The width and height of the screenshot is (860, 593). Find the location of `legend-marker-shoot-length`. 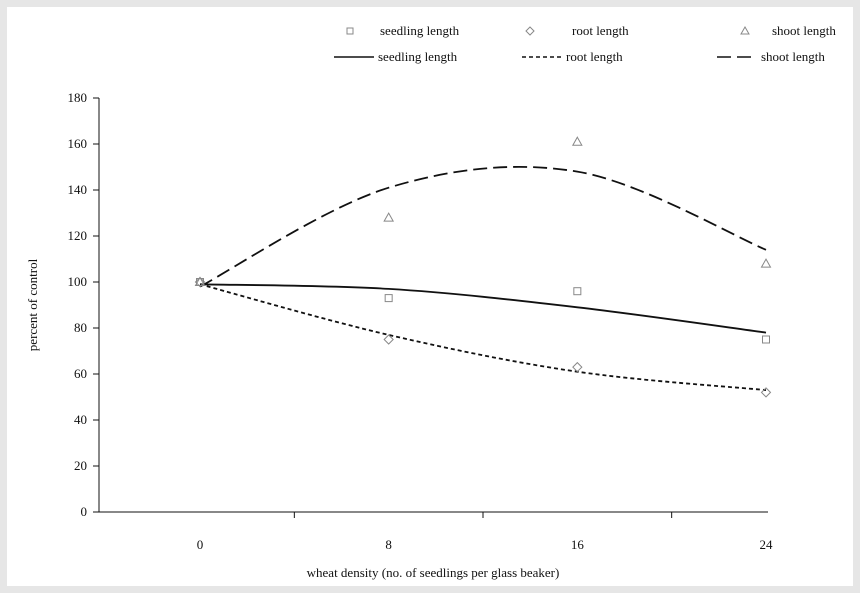

legend-marker-shoot-length is located at coordinates (745, 30).